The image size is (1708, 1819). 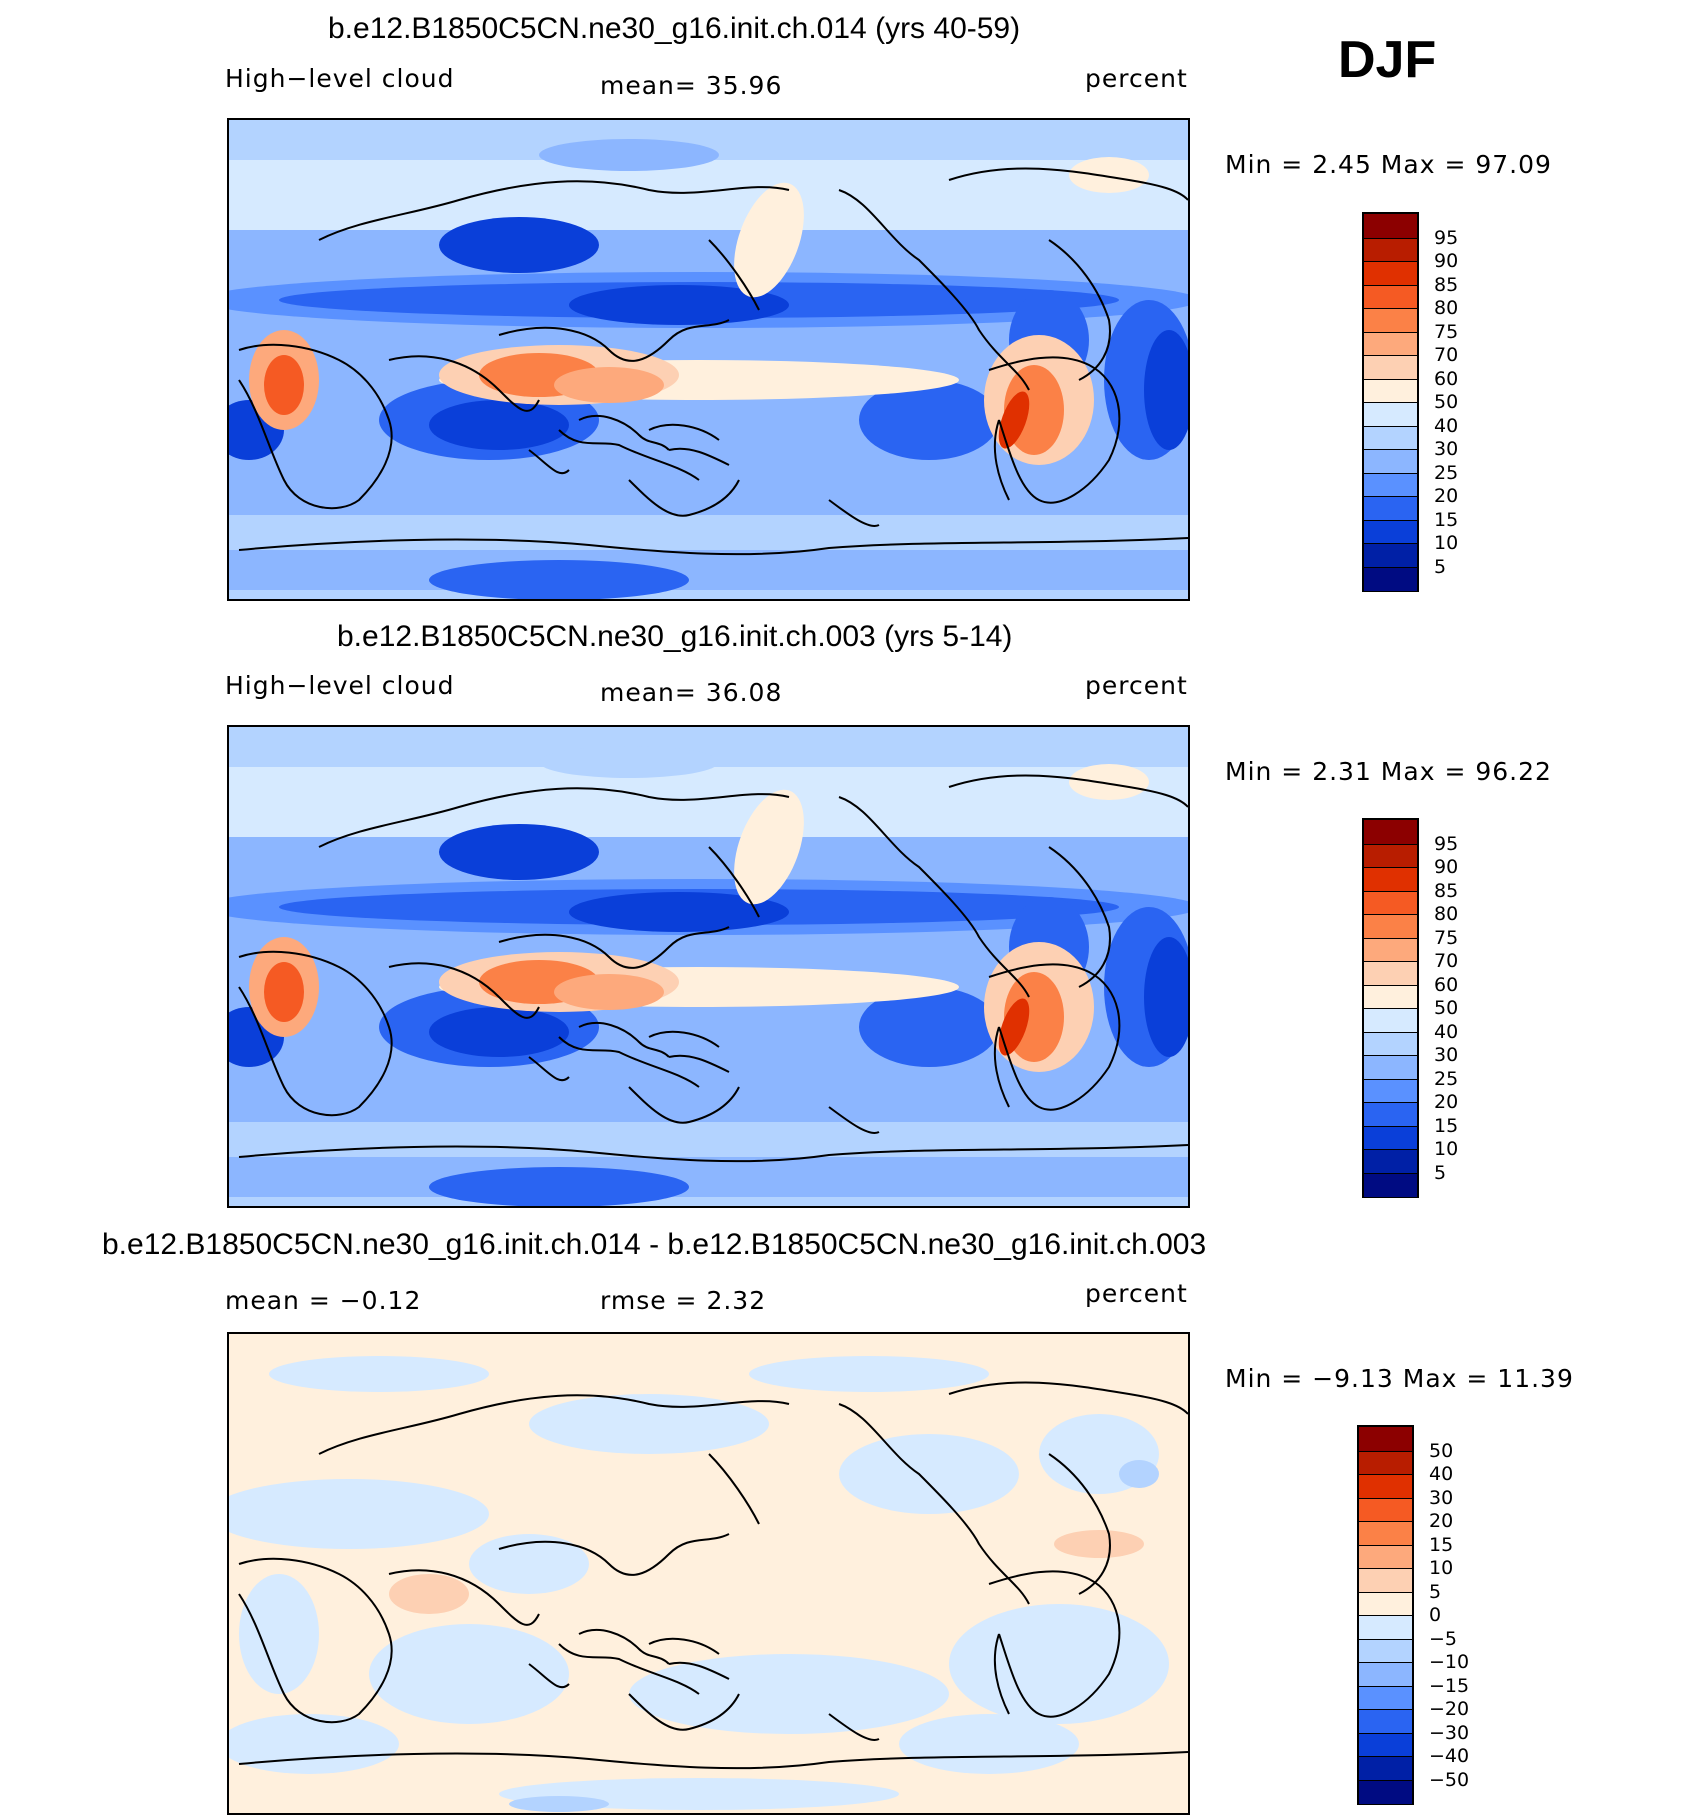 What do you see at coordinates (1387, 60) in the screenshot?
I see `season-label: DJF` at bounding box center [1387, 60].